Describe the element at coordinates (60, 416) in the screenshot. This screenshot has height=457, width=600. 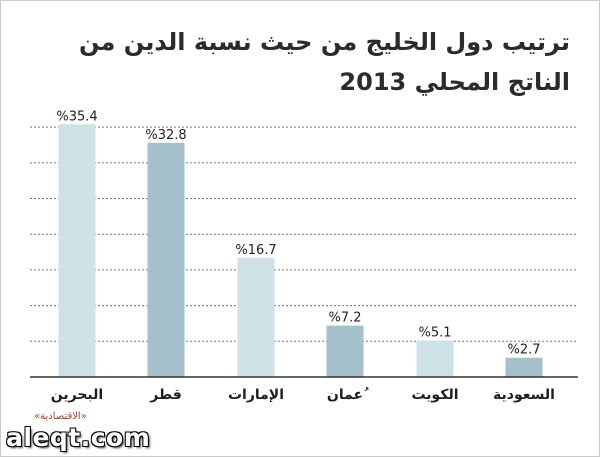
I see `source-label: «الاقتصادية»` at that location.